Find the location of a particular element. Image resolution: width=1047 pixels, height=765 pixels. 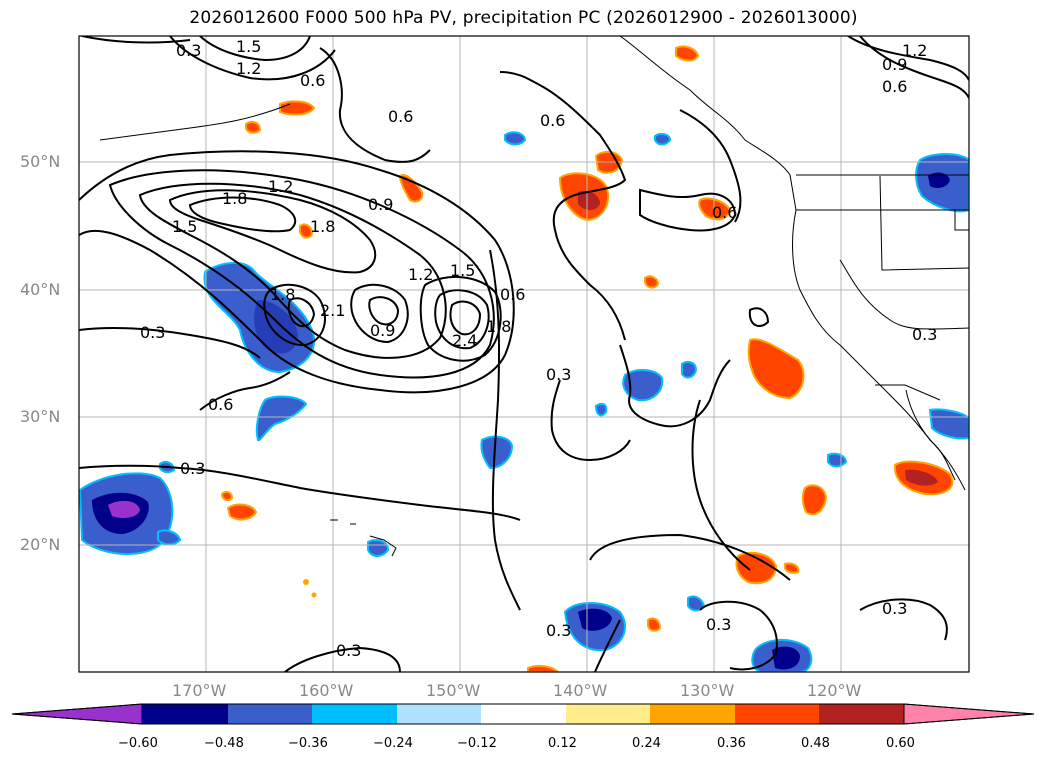

colorbar-tick-label: 0.12 is located at coordinates (562, 743).